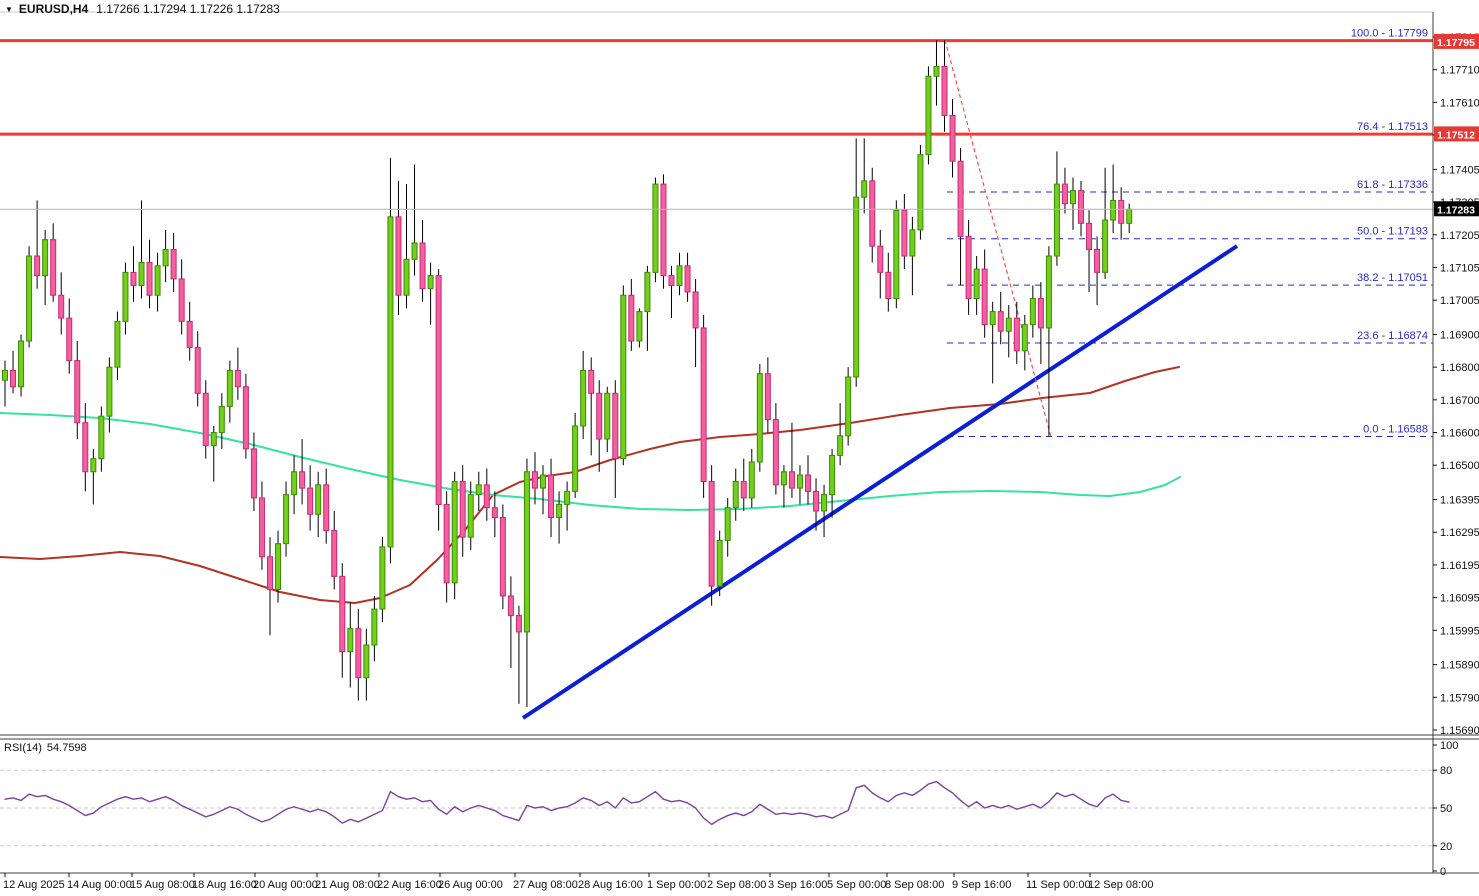 The image size is (1479, 896). Describe the element at coordinates (1449, 746) in the screenshot. I see `rsi-axis-label: 100` at that location.